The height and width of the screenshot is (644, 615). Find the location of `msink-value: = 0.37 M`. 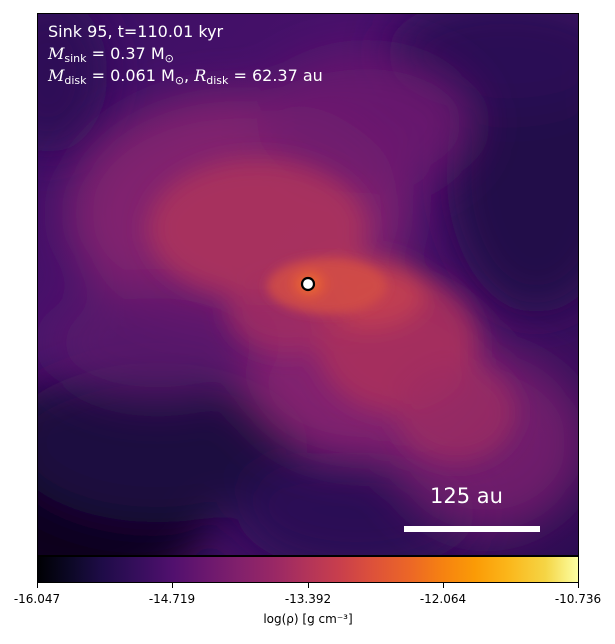

msink-value: = 0.37 M is located at coordinates (125, 53).